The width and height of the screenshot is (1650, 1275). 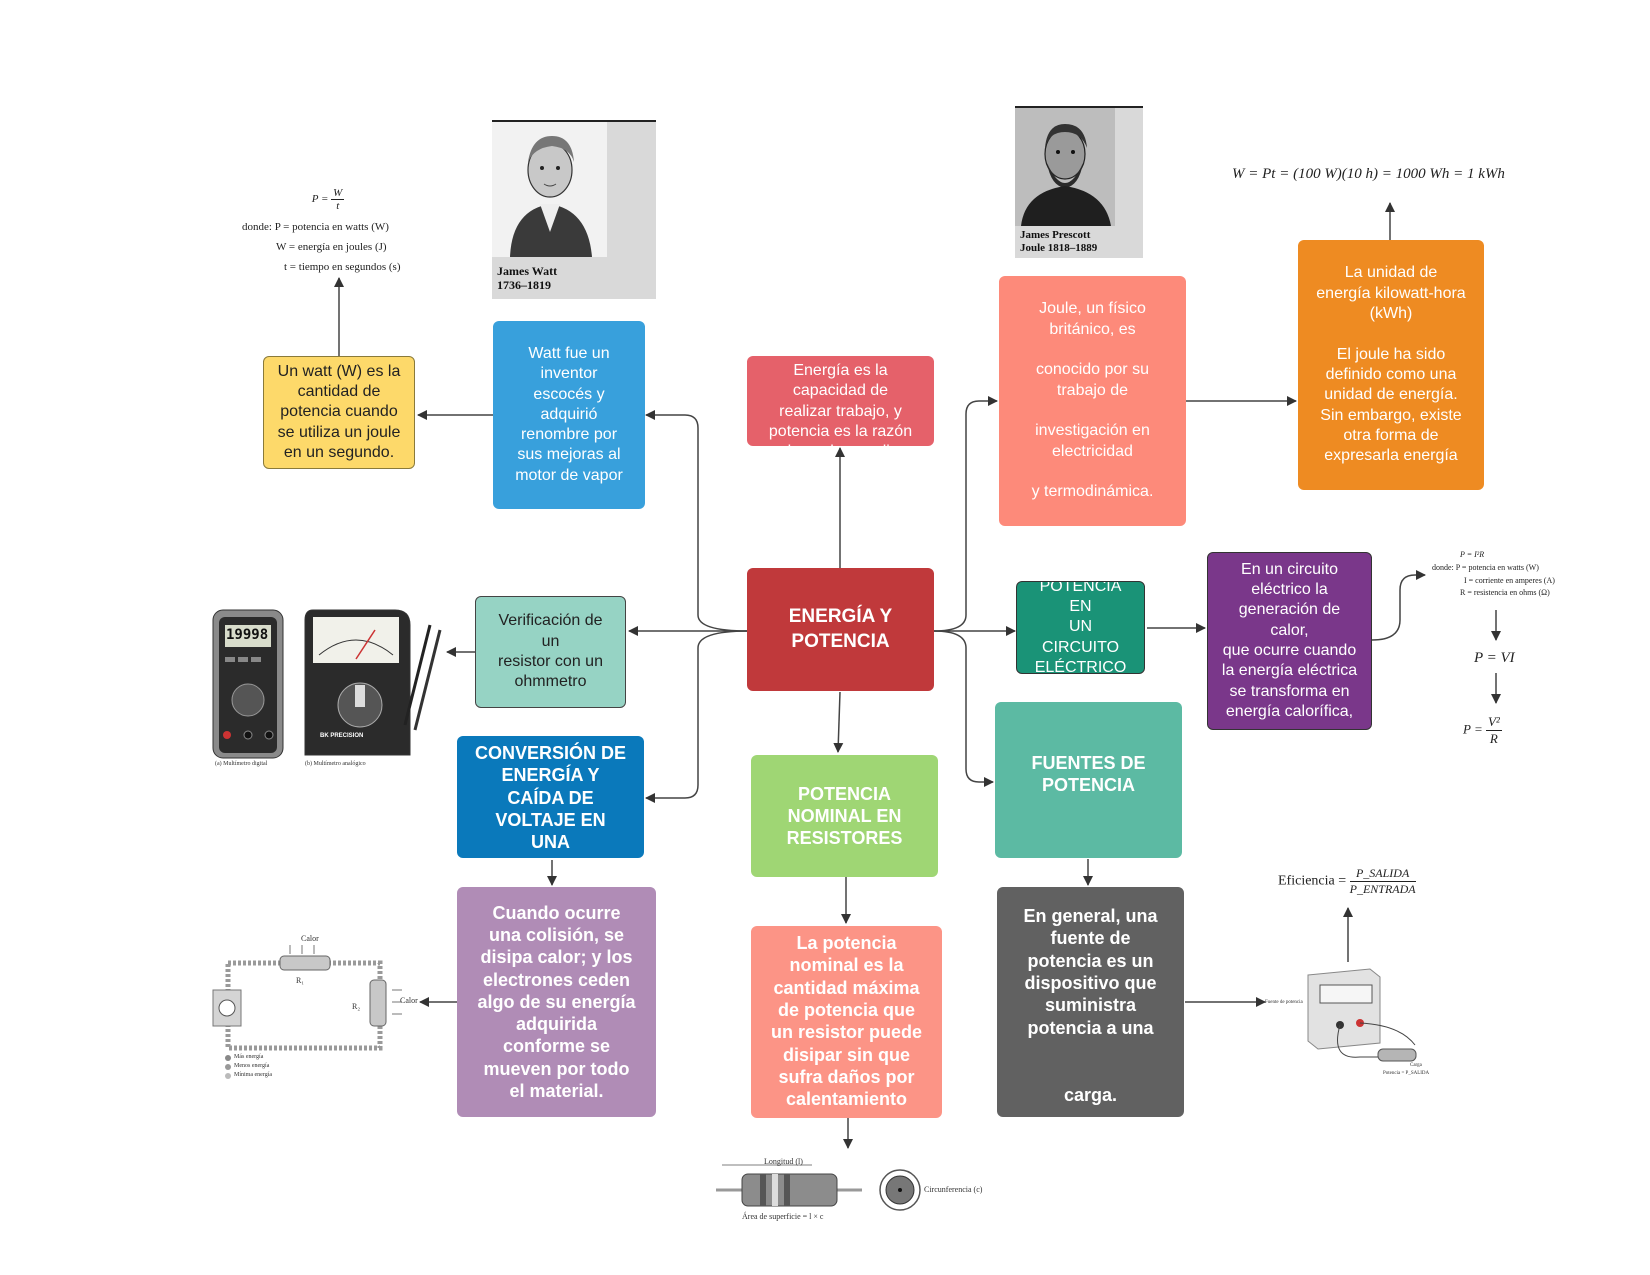 I want to click on power-source-illustration, so click(x=1362, y=1015).